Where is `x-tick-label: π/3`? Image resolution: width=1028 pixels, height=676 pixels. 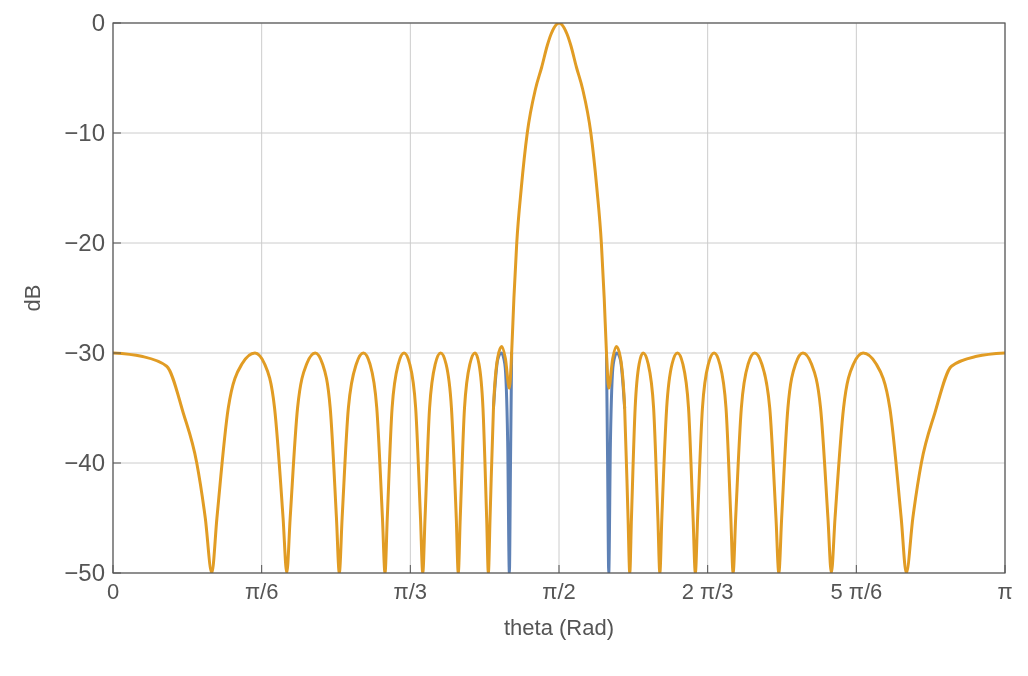
x-tick-label: π/3 is located at coordinates (410, 591).